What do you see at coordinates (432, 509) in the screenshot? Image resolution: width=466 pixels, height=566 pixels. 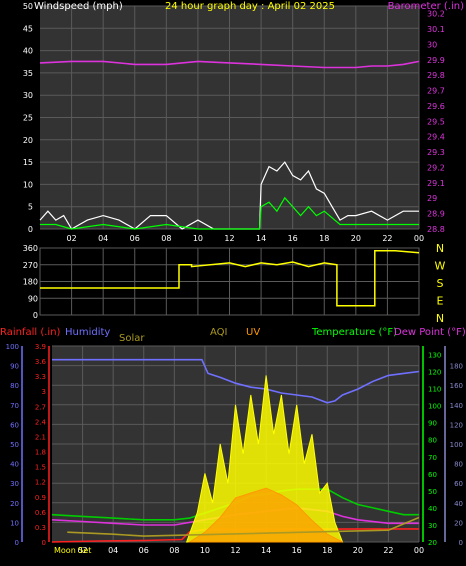 I see `temp-tick: 40` at bounding box center [432, 509].